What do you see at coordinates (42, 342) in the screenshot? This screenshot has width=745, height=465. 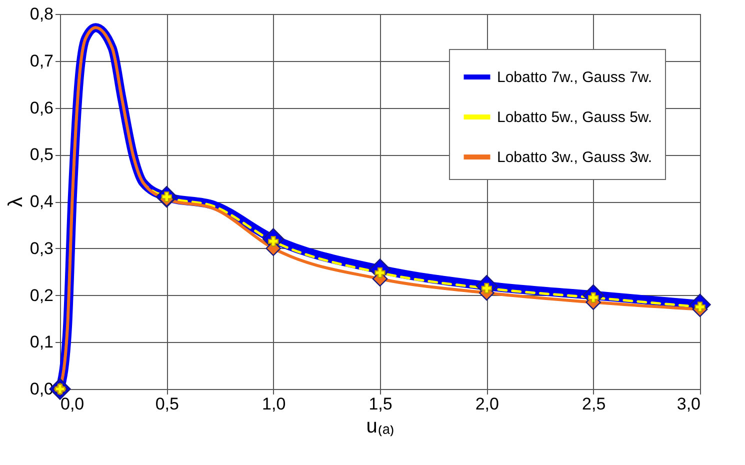 I see `y-tick-label: 0,1` at bounding box center [42, 342].